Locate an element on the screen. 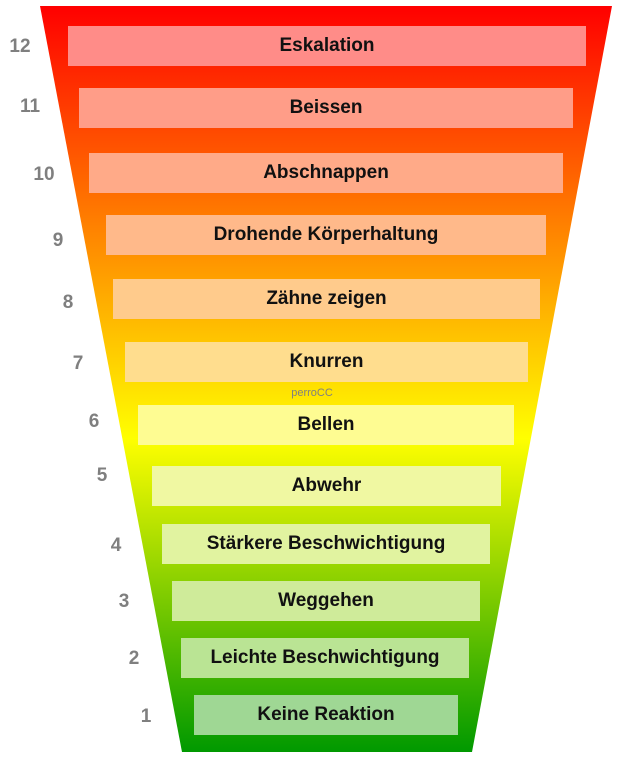 The height and width of the screenshot is (760, 624). level-number: 6 is located at coordinates (94, 421).